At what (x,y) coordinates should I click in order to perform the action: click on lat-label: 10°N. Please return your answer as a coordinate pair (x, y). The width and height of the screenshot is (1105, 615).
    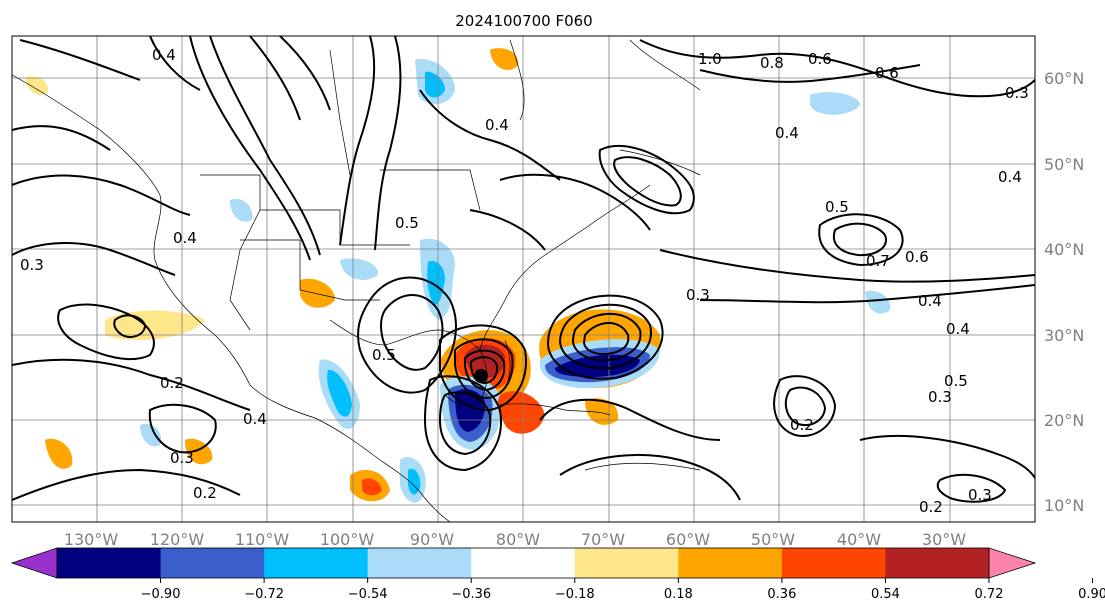
    Looking at the image, I should click on (1064, 505).